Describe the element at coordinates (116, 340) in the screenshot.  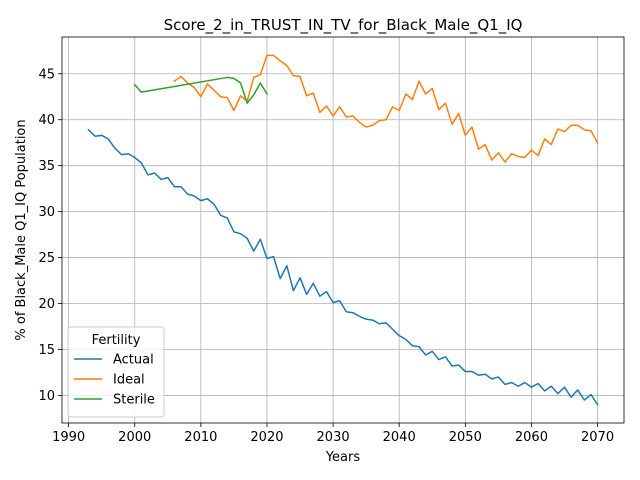
I see `legend-title: Fertility` at that location.